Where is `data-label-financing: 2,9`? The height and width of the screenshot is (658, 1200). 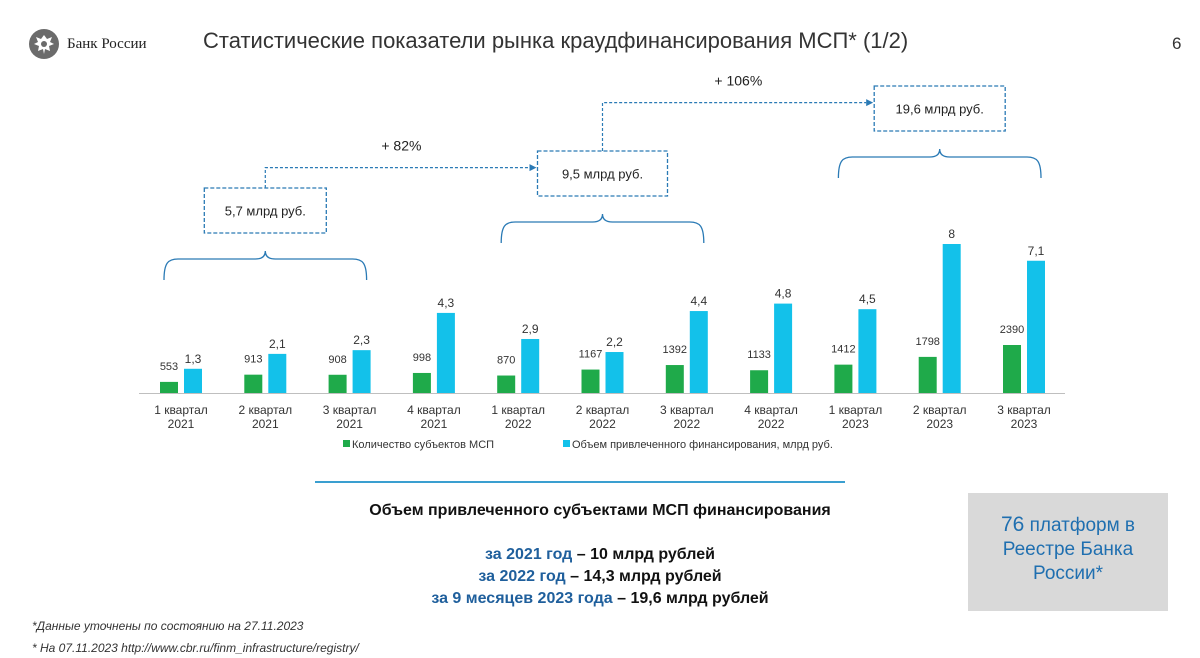 data-label-financing: 2,9 is located at coordinates (530, 329).